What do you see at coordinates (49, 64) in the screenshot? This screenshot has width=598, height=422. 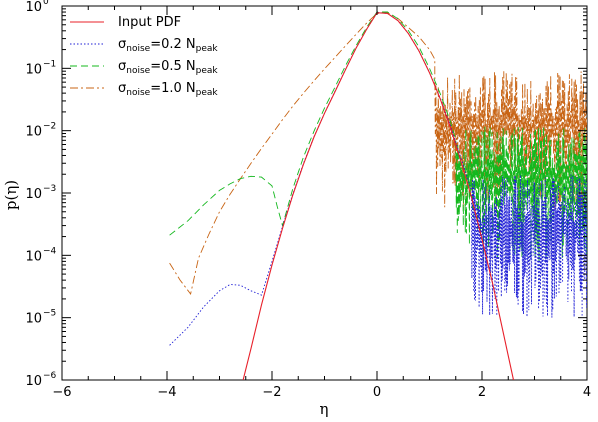 I see `y-tick-exponent: −1` at bounding box center [49, 64].